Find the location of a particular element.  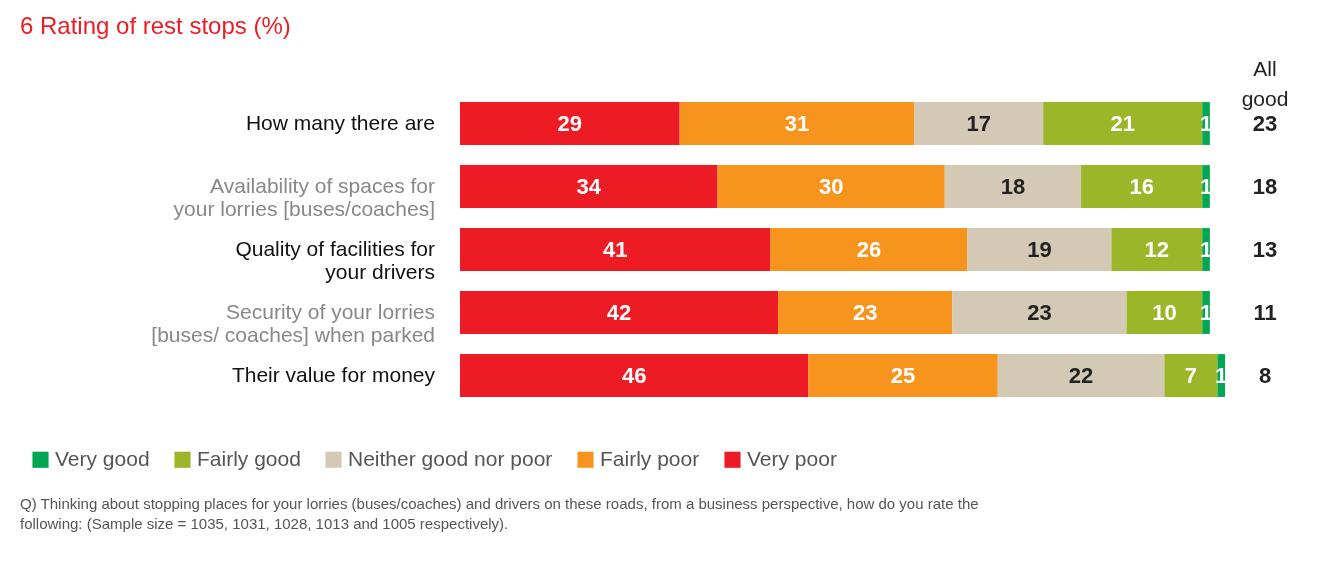

legend-label: Fairly poor is located at coordinates (650, 458).